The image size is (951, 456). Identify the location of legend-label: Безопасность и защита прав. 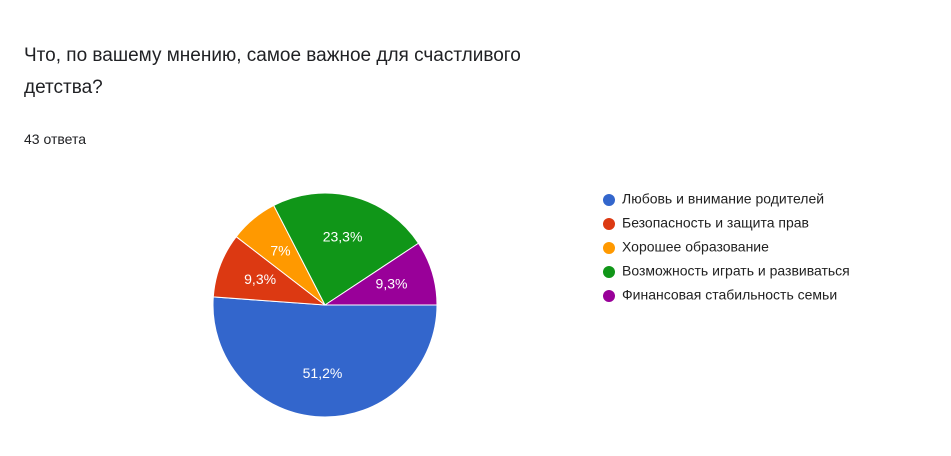
(715, 223).